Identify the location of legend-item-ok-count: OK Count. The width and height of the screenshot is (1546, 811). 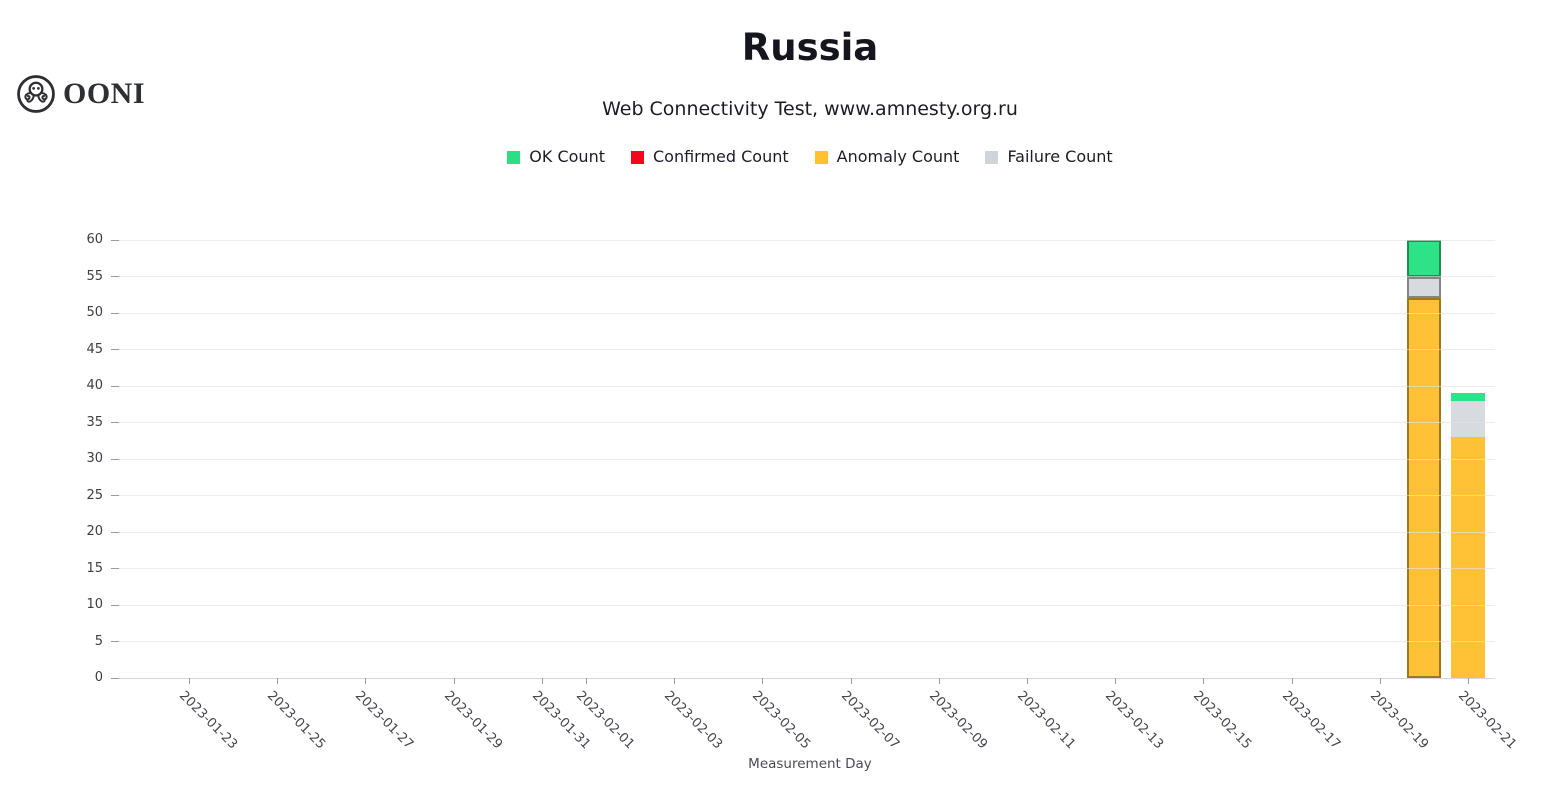
(556, 157).